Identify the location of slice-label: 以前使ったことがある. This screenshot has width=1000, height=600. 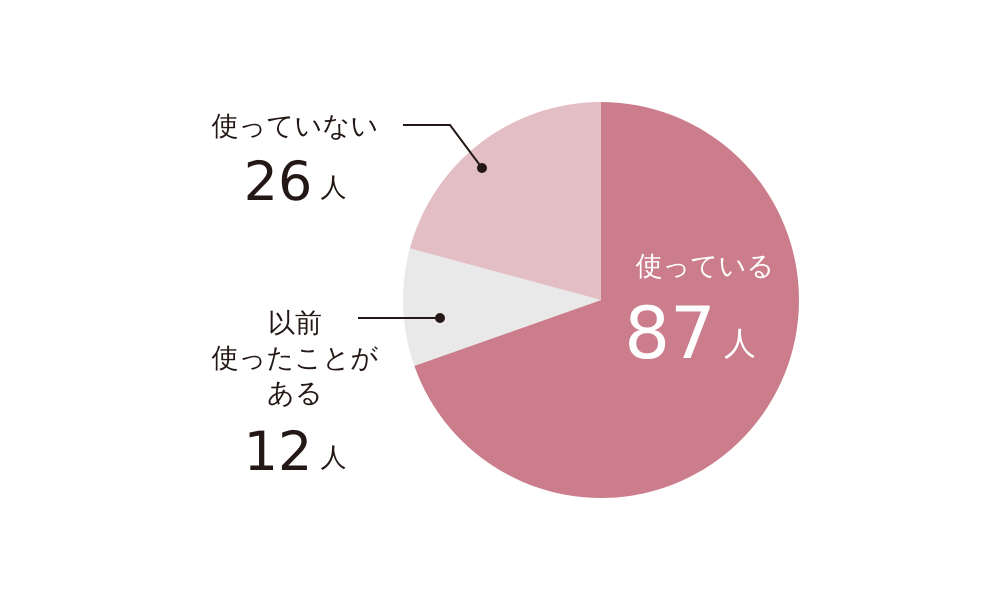
(295, 359).